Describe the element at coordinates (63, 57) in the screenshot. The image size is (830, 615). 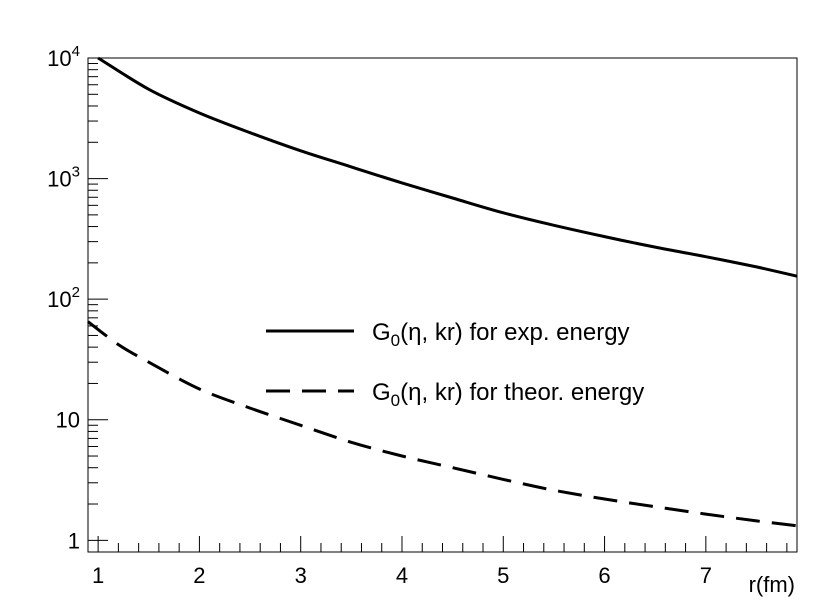
I see `y-tick-label: 10⁴` at that location.